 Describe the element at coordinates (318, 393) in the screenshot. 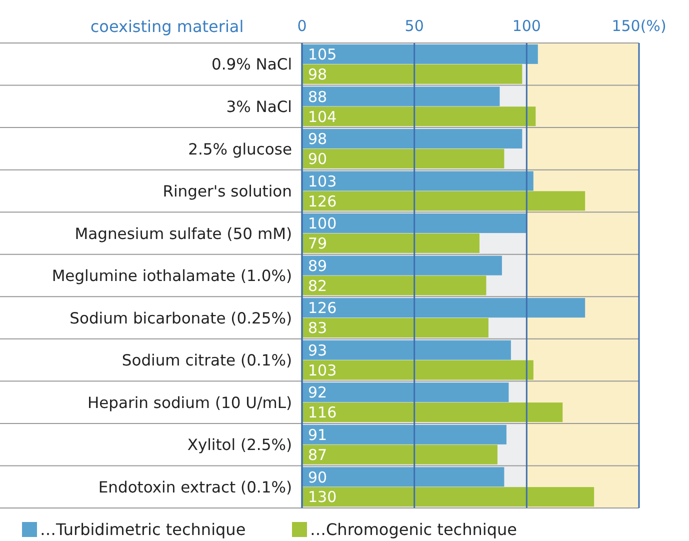

I see `data-label: 92` at that location.